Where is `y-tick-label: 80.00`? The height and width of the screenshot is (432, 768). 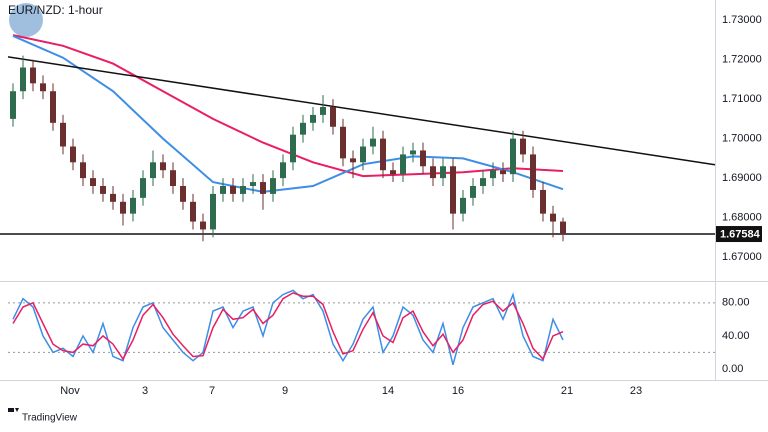
y-tick-label: 80.00 is located at coordinates (736, 303).